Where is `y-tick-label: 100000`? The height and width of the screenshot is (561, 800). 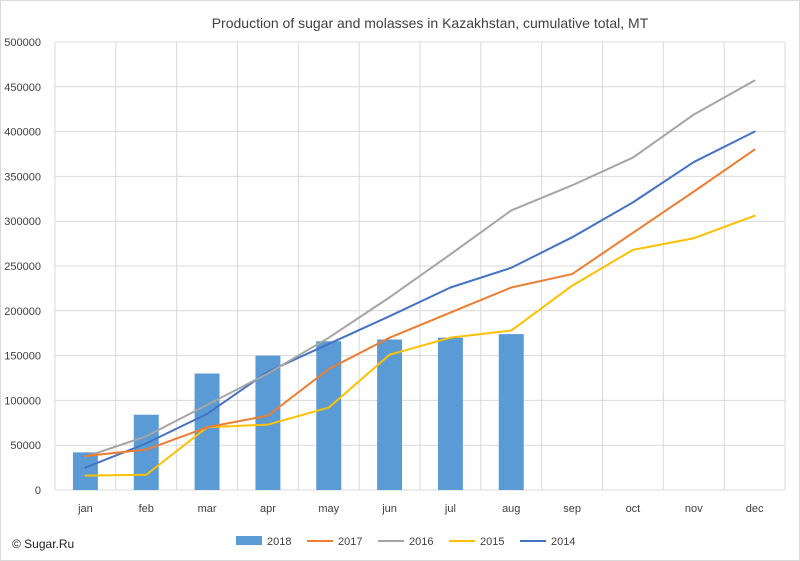
y-tick-label: 100000 is located at coordinates (22, 401).